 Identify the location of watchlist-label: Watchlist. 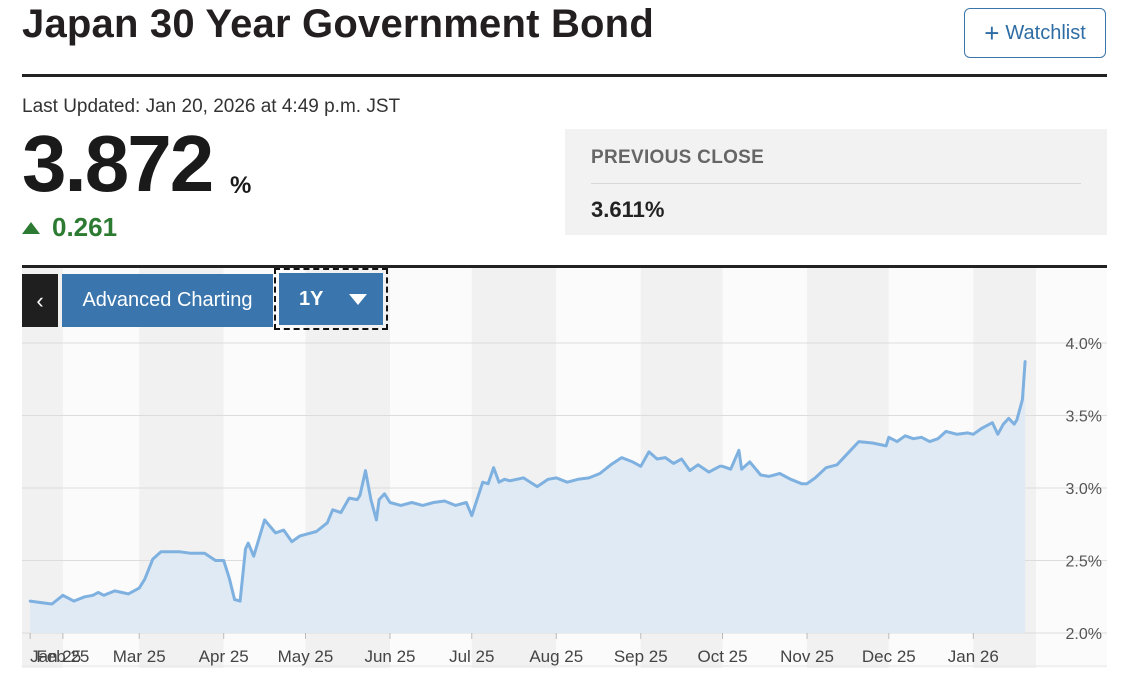
(1045, 32).